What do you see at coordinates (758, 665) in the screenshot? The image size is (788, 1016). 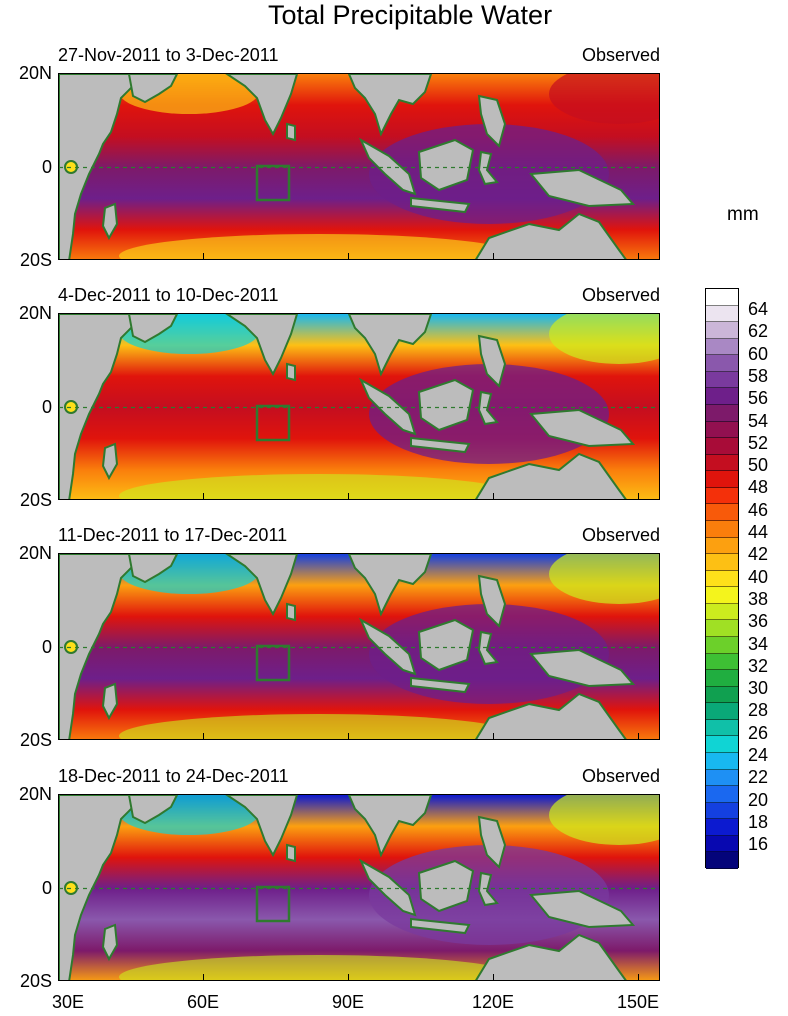 I see `colorbar-label: 32` at bounding box center [758, 665].